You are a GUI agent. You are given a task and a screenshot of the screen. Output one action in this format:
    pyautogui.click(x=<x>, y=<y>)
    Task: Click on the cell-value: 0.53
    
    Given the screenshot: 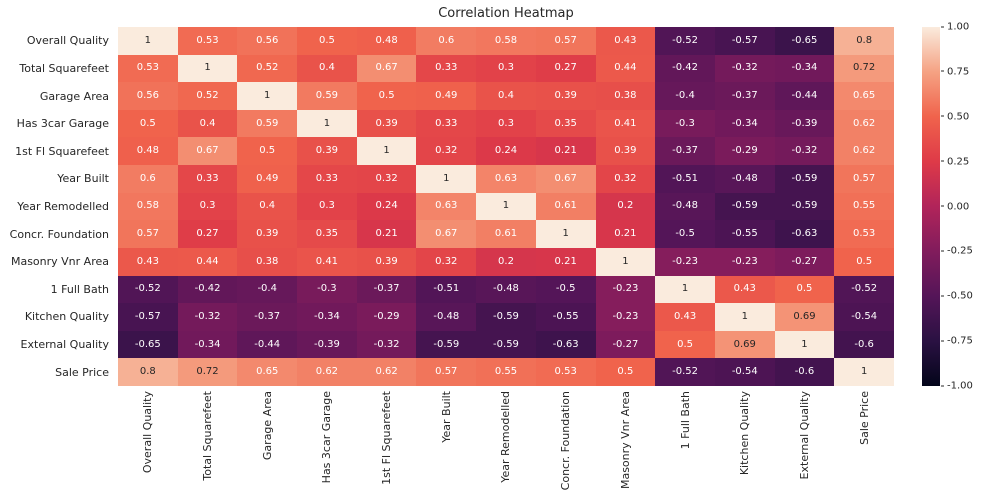 What is the action you would take?
    pyautogui.click(x=864, y=234)
    